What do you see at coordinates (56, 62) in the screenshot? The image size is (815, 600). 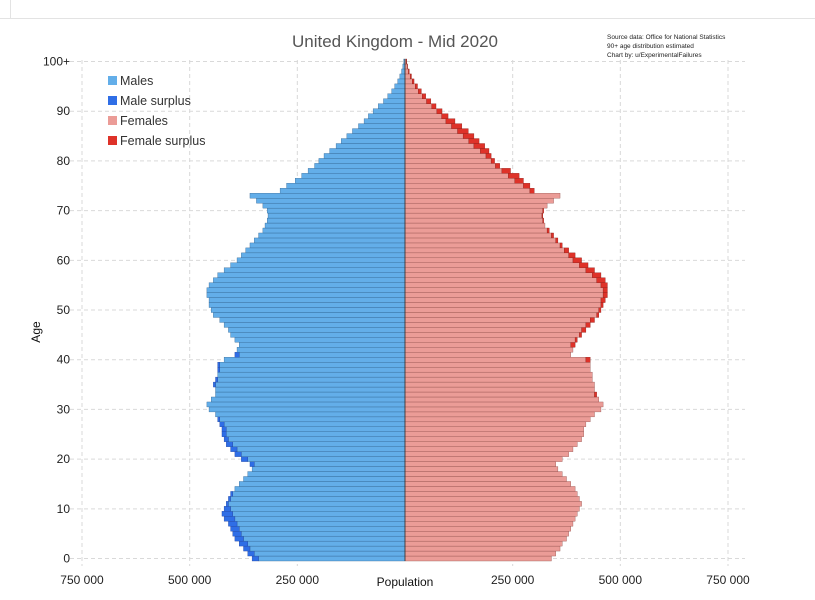 I see `y-tick-label: 100+` at bounding box center [56, 62].